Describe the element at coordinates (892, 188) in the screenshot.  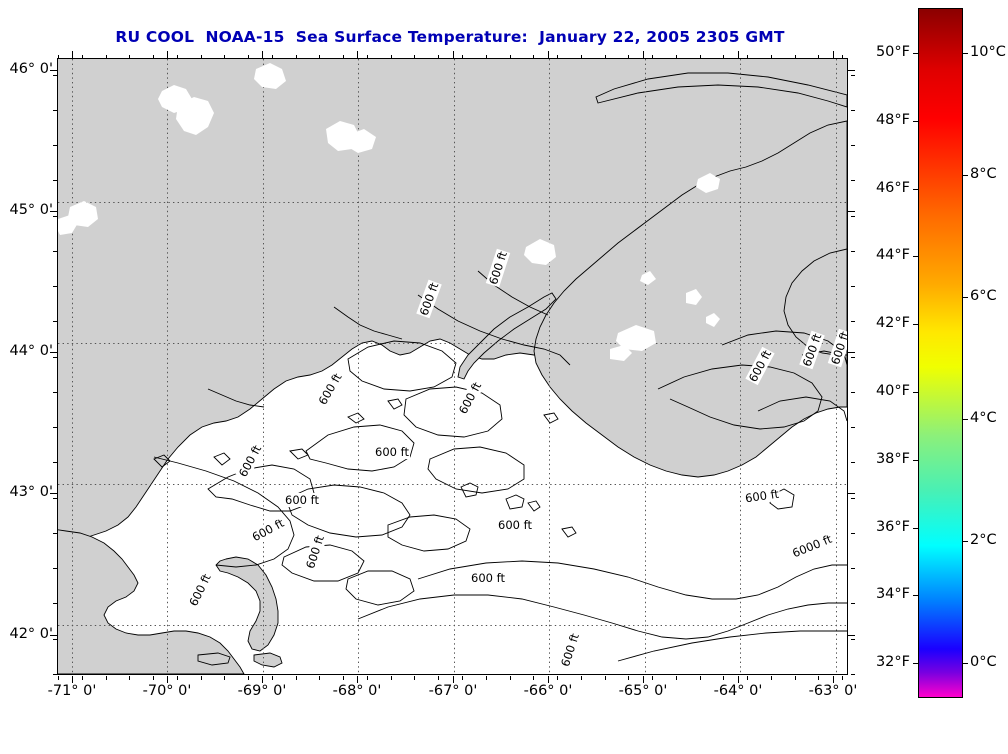
I see `colorbar-label-fahrenheit: 46°F` at that location.